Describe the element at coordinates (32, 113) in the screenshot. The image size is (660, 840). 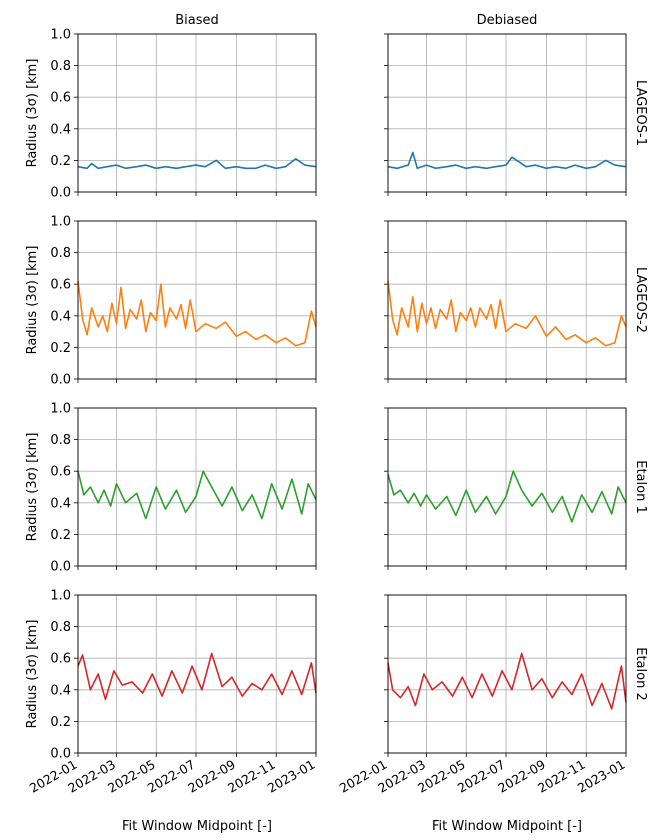
I see `y-axis-label-lageos-1: Radius (3σ) [km]` at that location.